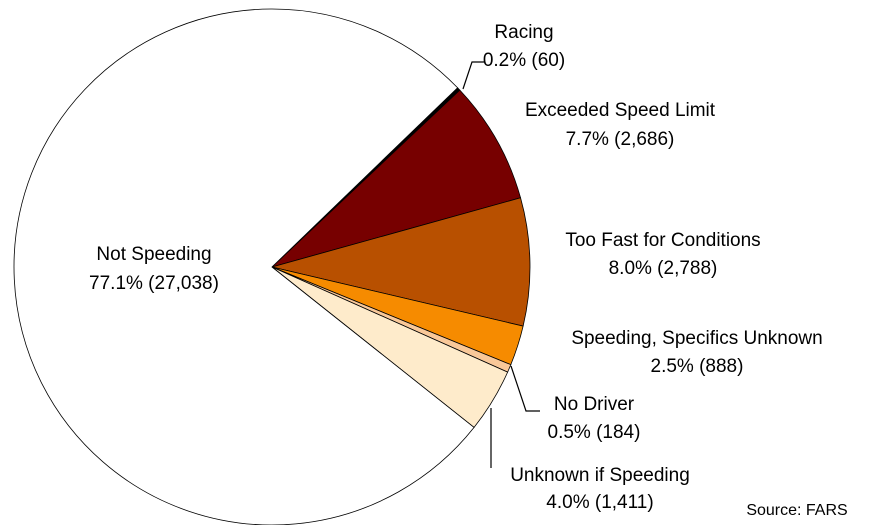 The image size is (871, 525). What do you see at coordinates (600, 475) in the screenshot?
I see `slice-label: Unknown if Speeding` at bounding box center [600, 475].